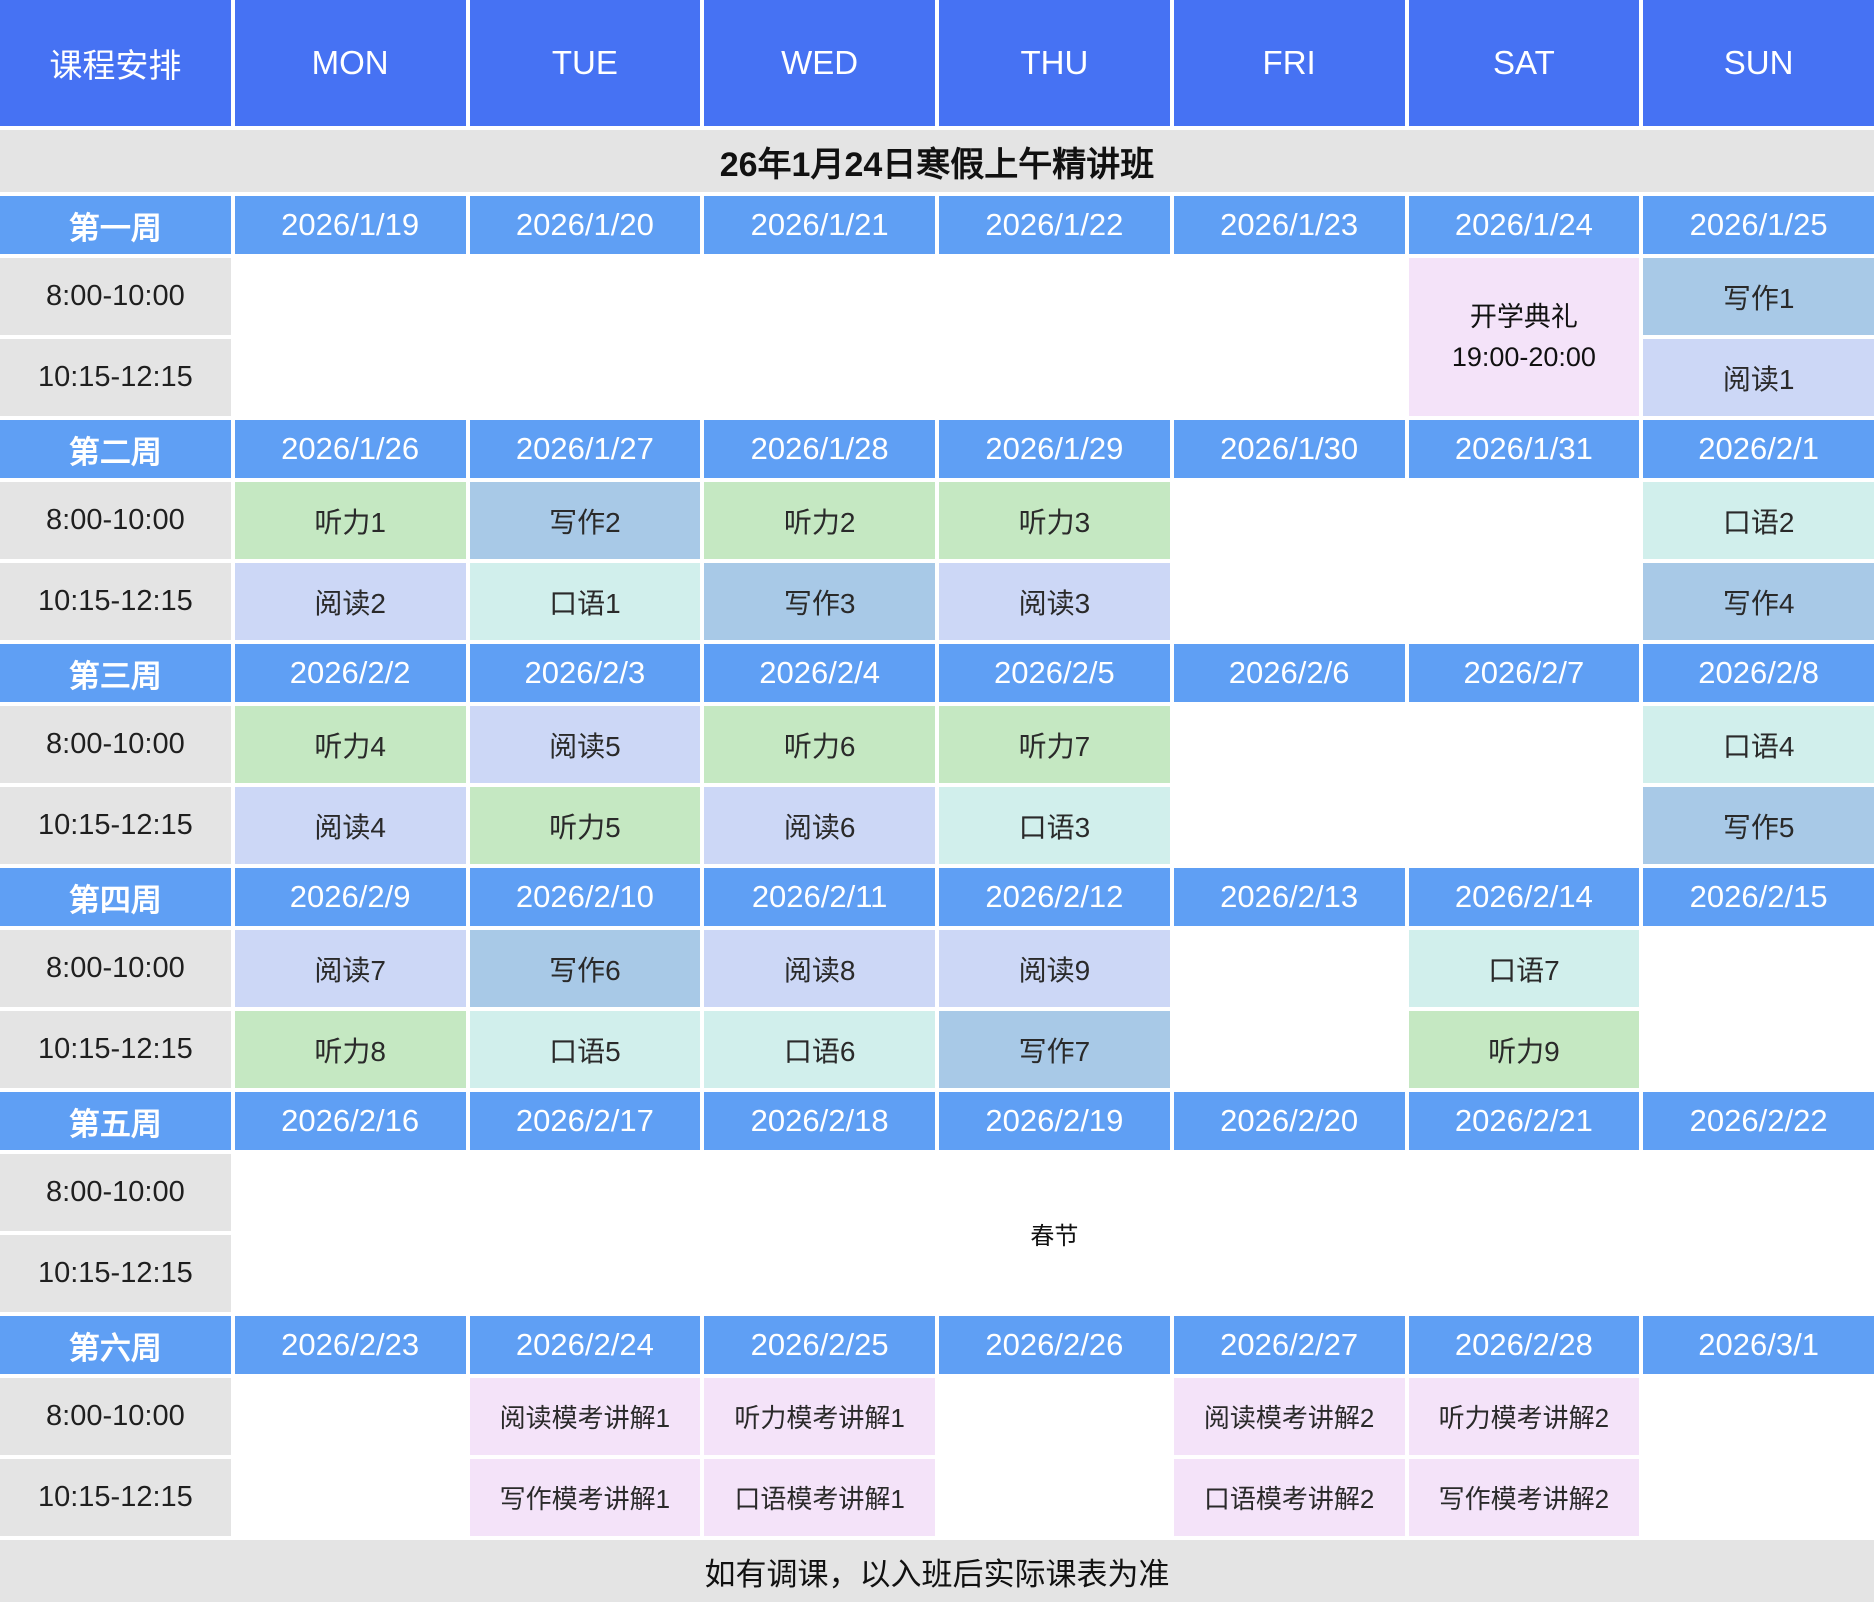 This screenshot has width=1874, height=1602. Describe the element at coordinates (585, 1121) in the screenshot. I see `date-cell: 2026/2/17` at that location.